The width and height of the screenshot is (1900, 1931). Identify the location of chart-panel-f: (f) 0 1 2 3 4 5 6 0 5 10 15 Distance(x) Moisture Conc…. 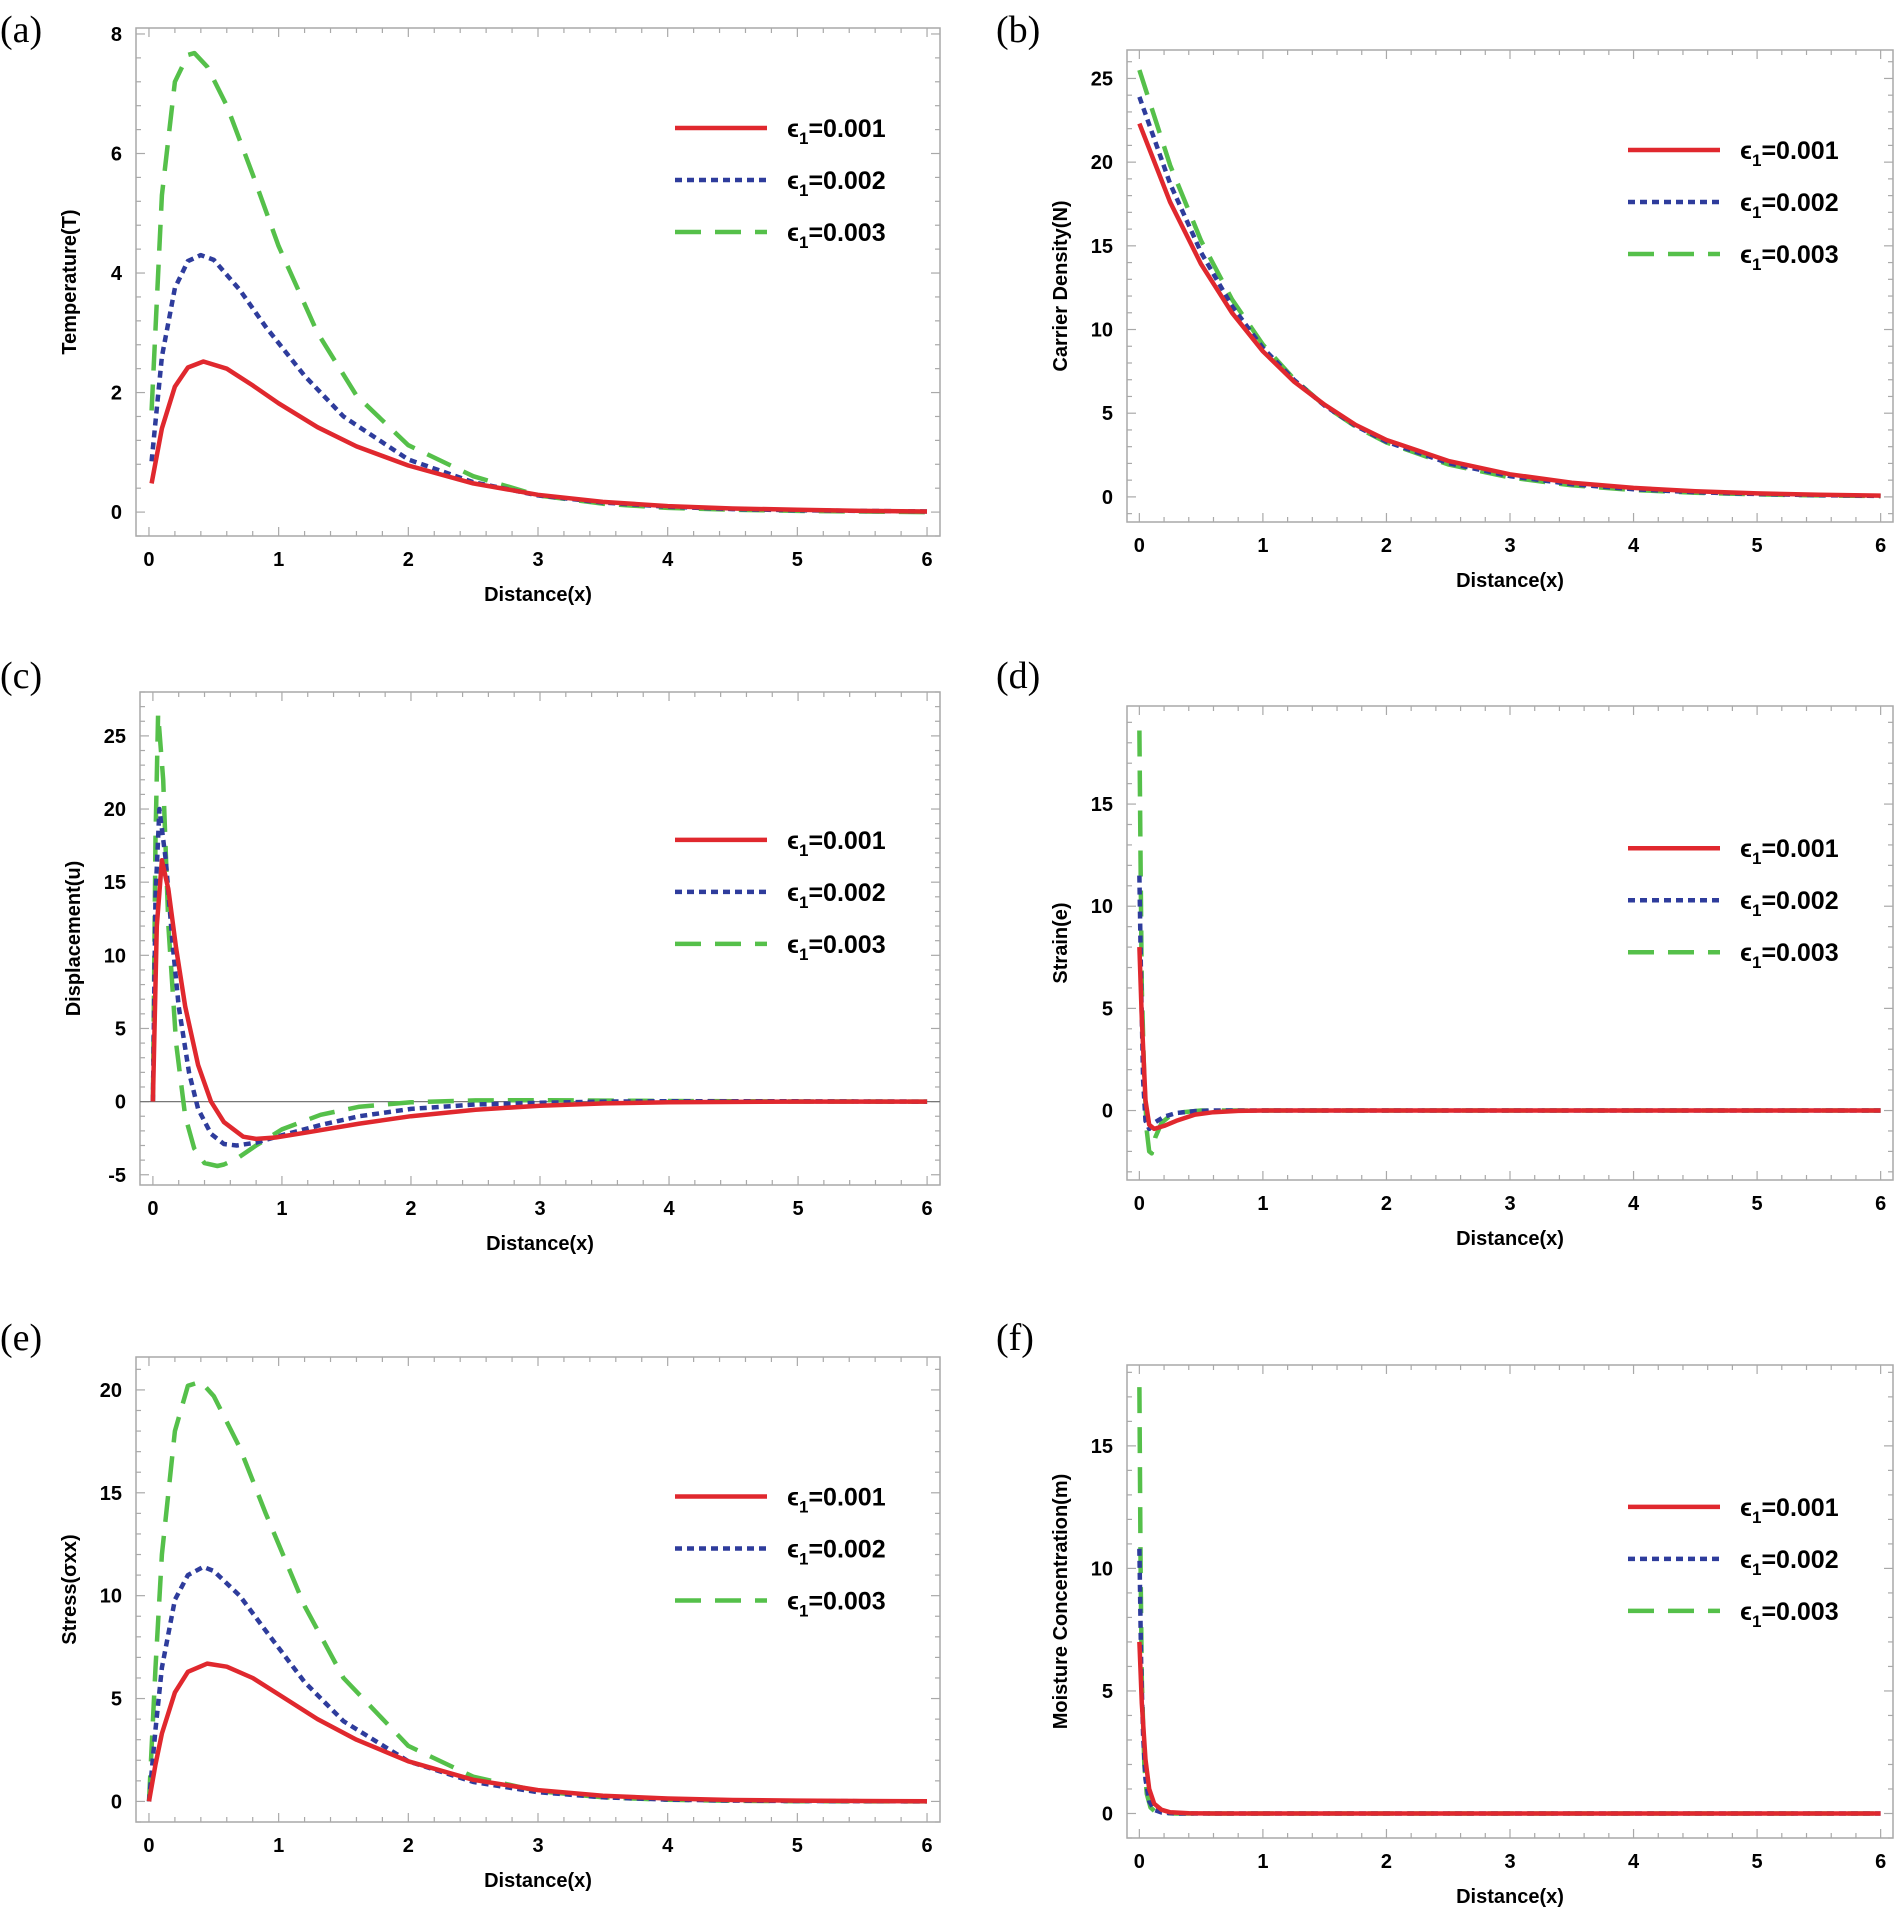
(1445, 1612).